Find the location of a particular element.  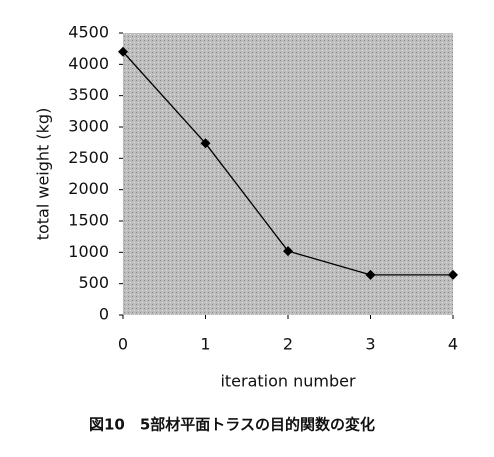

y-tick-label: 3000 is located at coordinates (88, 126).